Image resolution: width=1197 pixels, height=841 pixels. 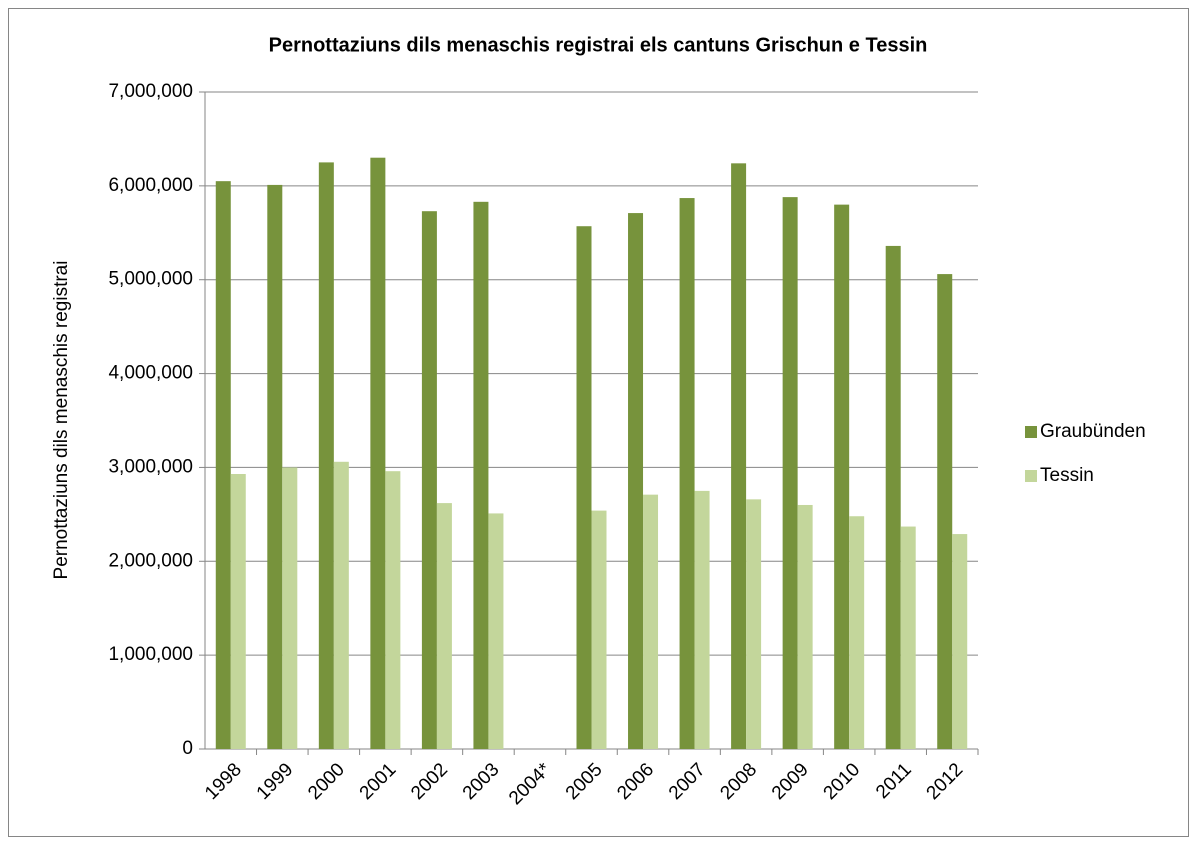 What do you see at coordinates (1067, 475) in the screenshot?
I see `legend-label: Tessin` at bounding box center [1067, 475].